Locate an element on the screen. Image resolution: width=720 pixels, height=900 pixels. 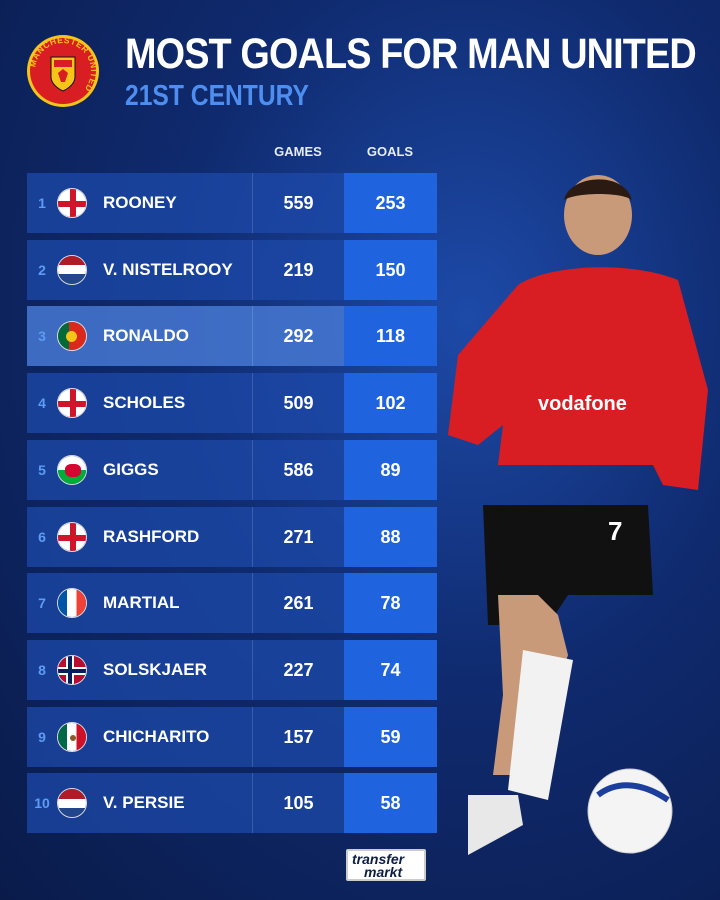
player-name: MARTIAL is located at coordinates (141, 603).